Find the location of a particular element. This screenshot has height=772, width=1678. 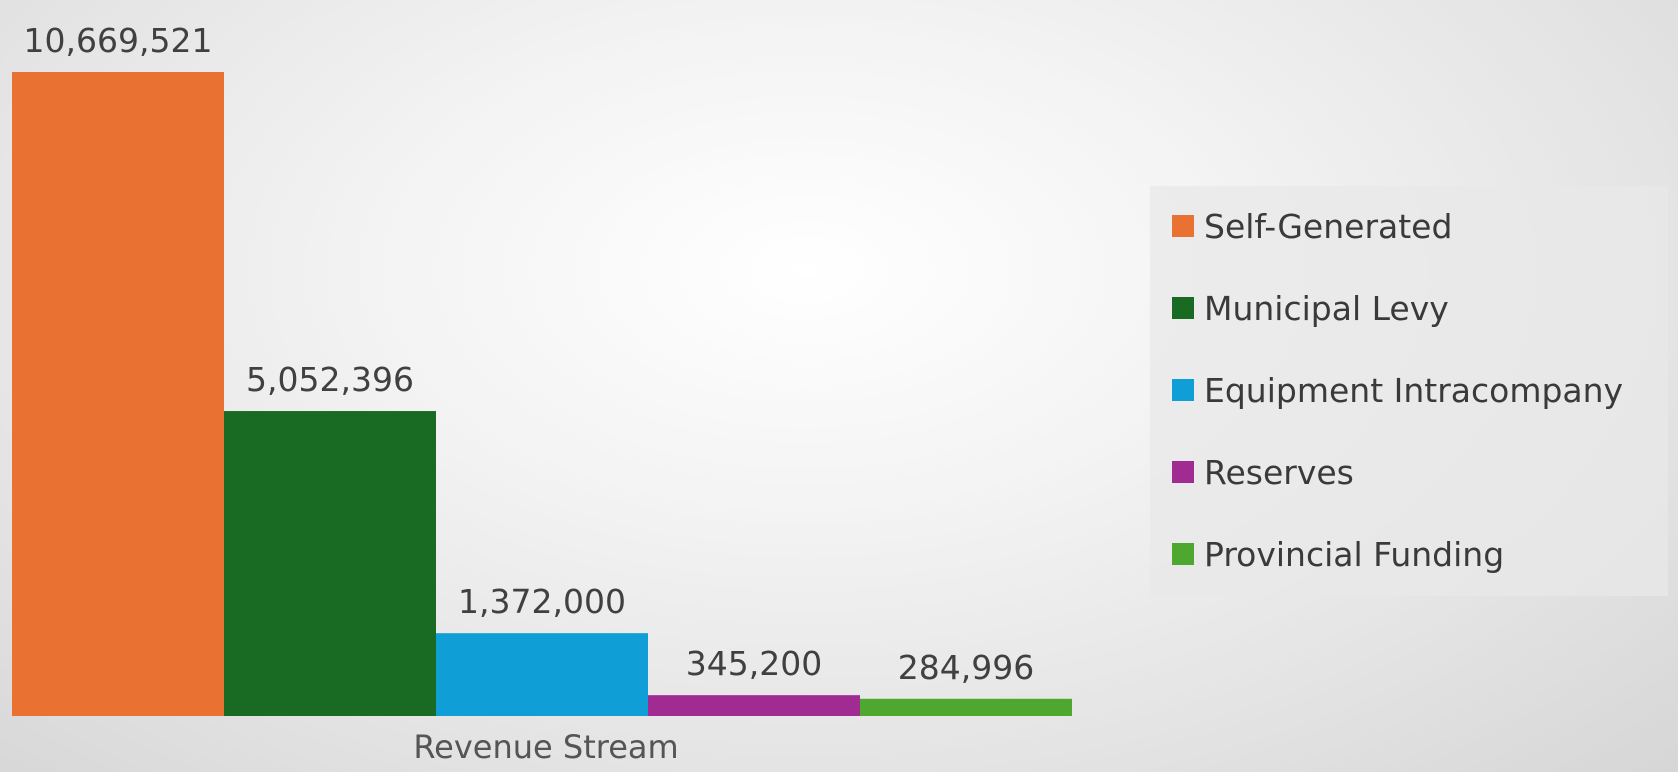

legend-label: Municipal Levy is located at coordinates (1326, 308).